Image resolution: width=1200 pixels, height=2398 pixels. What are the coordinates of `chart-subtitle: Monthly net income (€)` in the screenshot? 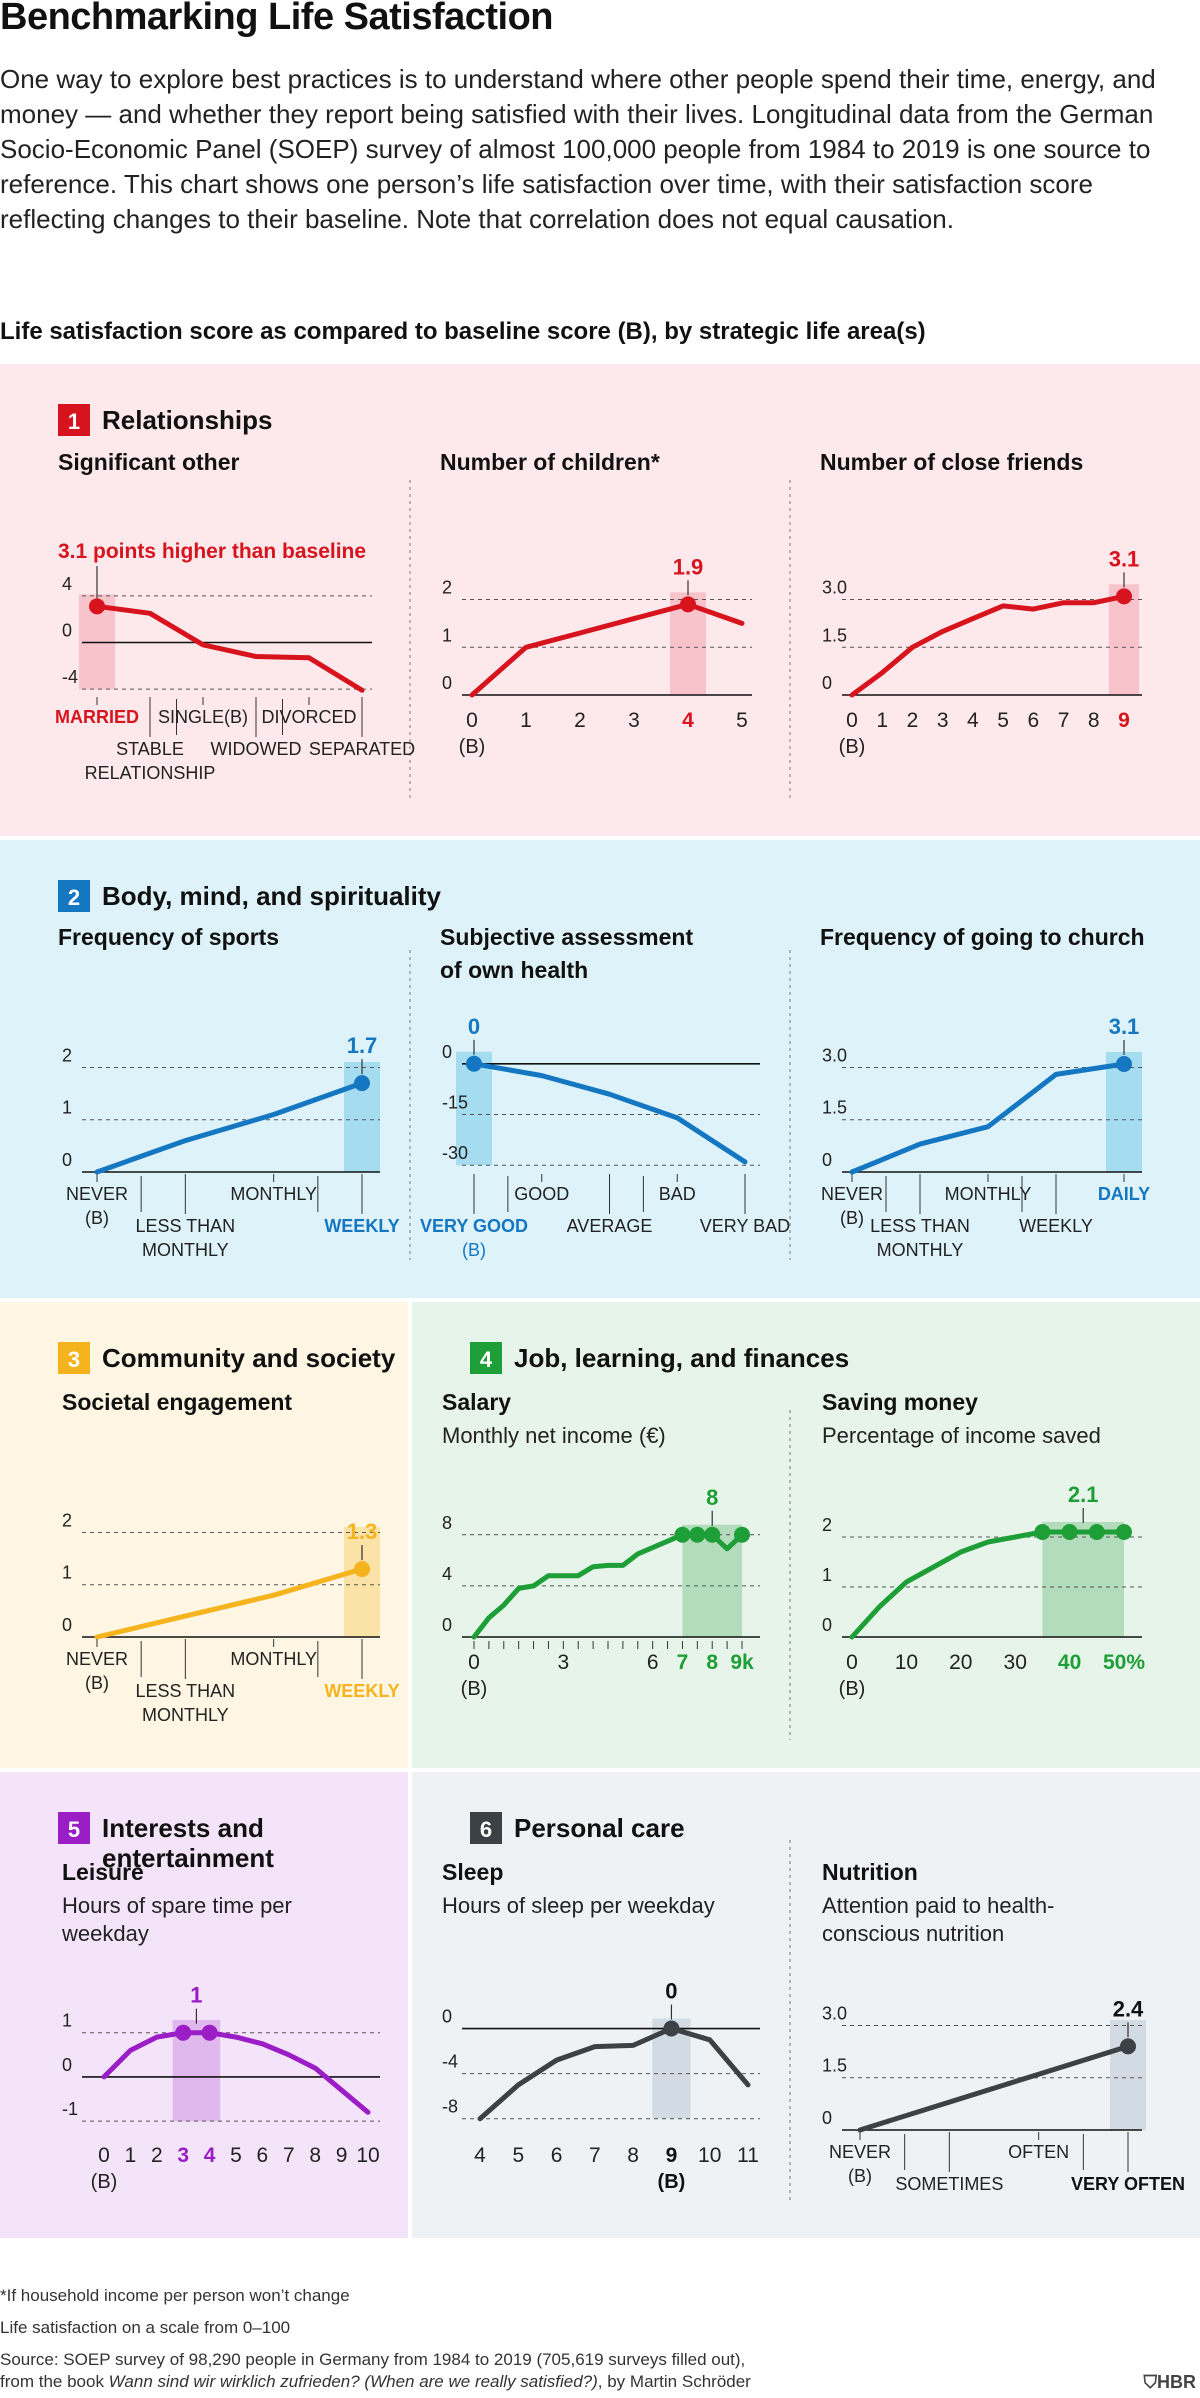 It's located at (554, 1435).